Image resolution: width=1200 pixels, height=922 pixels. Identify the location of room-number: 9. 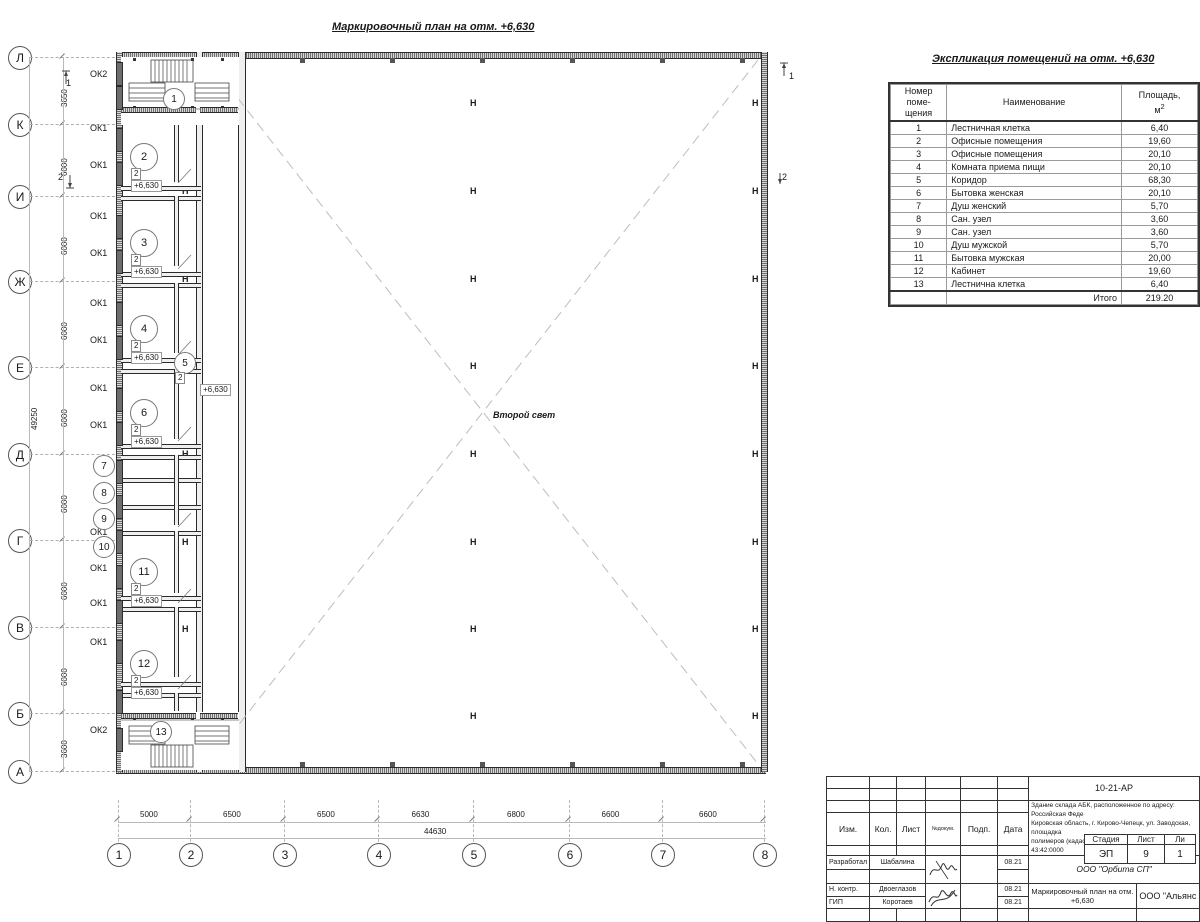
(918, 232).